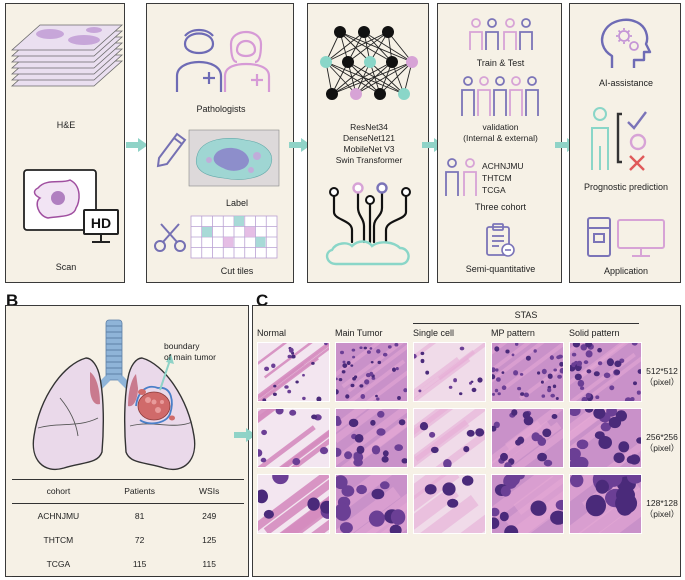 The width and height of the screenshot is (685, 580). Describe the element at coordinates (128, 540) in the screenshot. I see `table-row: THTCM 72 125` at that location.